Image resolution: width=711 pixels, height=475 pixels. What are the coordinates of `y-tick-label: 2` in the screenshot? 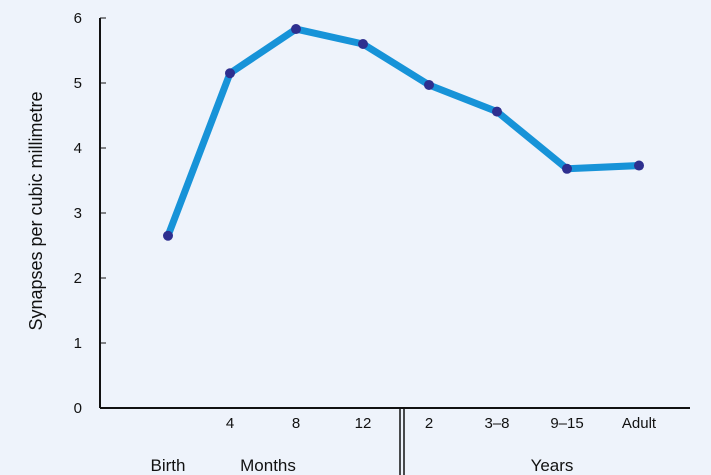 It's located at (78, 278).